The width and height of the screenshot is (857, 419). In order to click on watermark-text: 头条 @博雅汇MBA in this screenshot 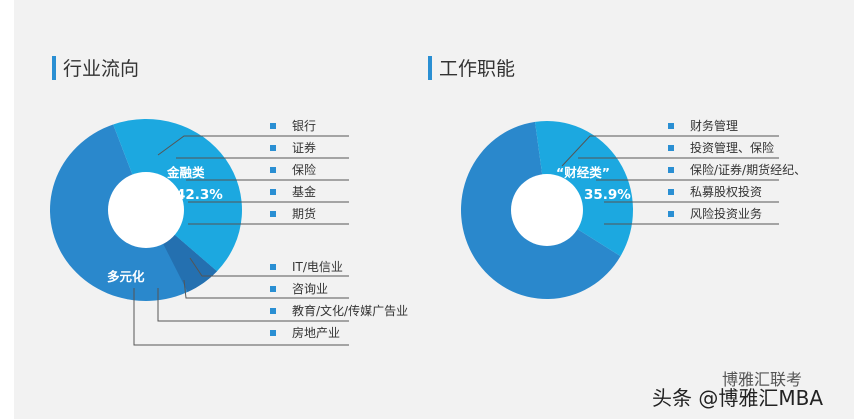, I will do `click(738, 398)`.